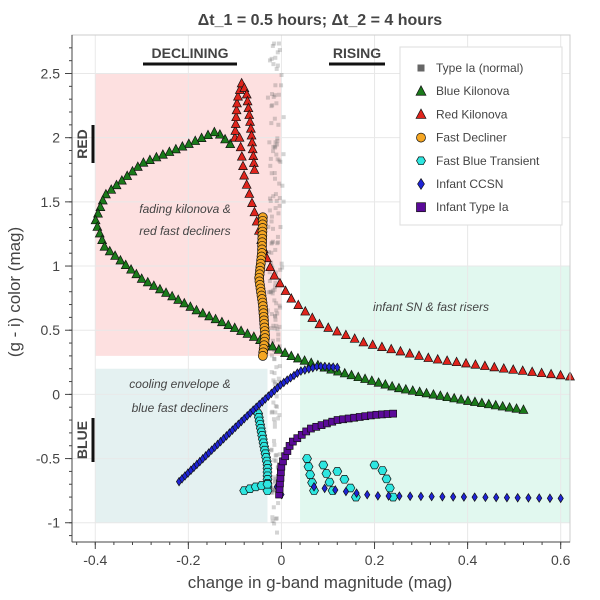 This screenshot has height=600, width=600. I want to click on x-tick-label: 0.6, so click(561, 560).